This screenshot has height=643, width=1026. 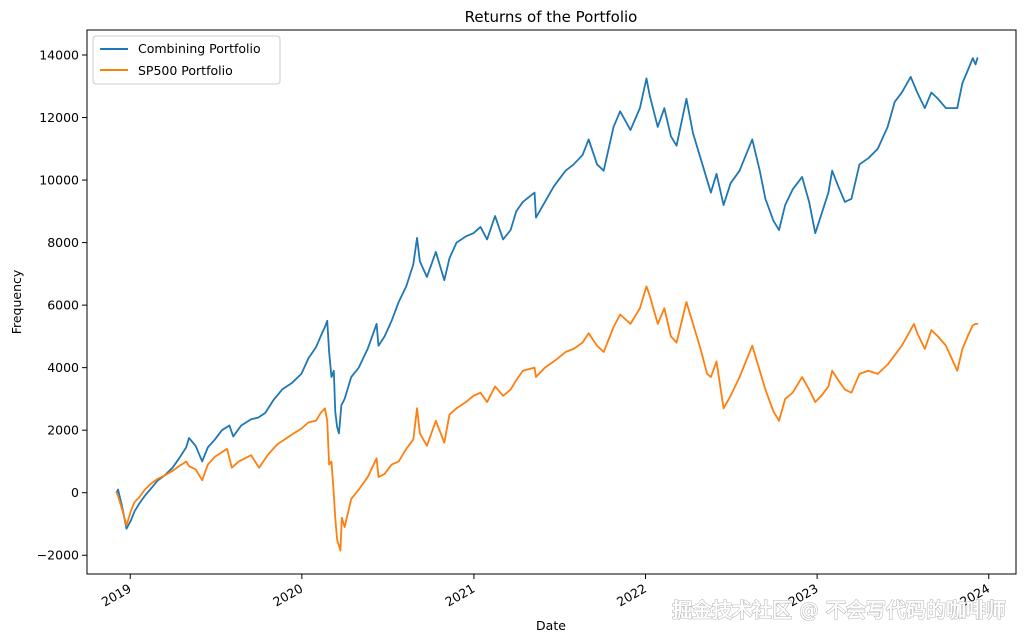 What do you see at coordinates (59, 55) in the screenshot?
I see `y-tick-label: 14000` at bounding box center [59, 55].